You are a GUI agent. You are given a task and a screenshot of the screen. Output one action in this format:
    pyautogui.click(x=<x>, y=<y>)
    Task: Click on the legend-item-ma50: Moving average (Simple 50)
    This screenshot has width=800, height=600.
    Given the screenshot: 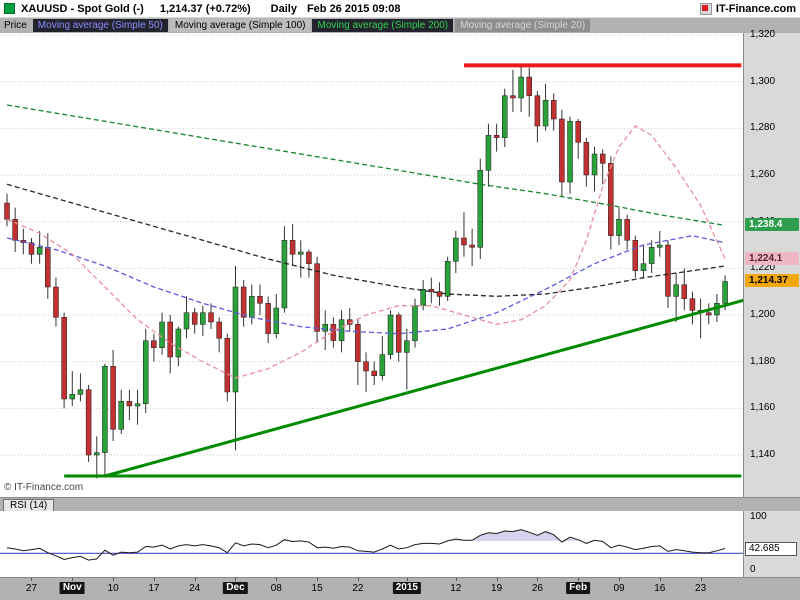 What is the action you would take?
    pyautogui.click(x=100, y=25)
    